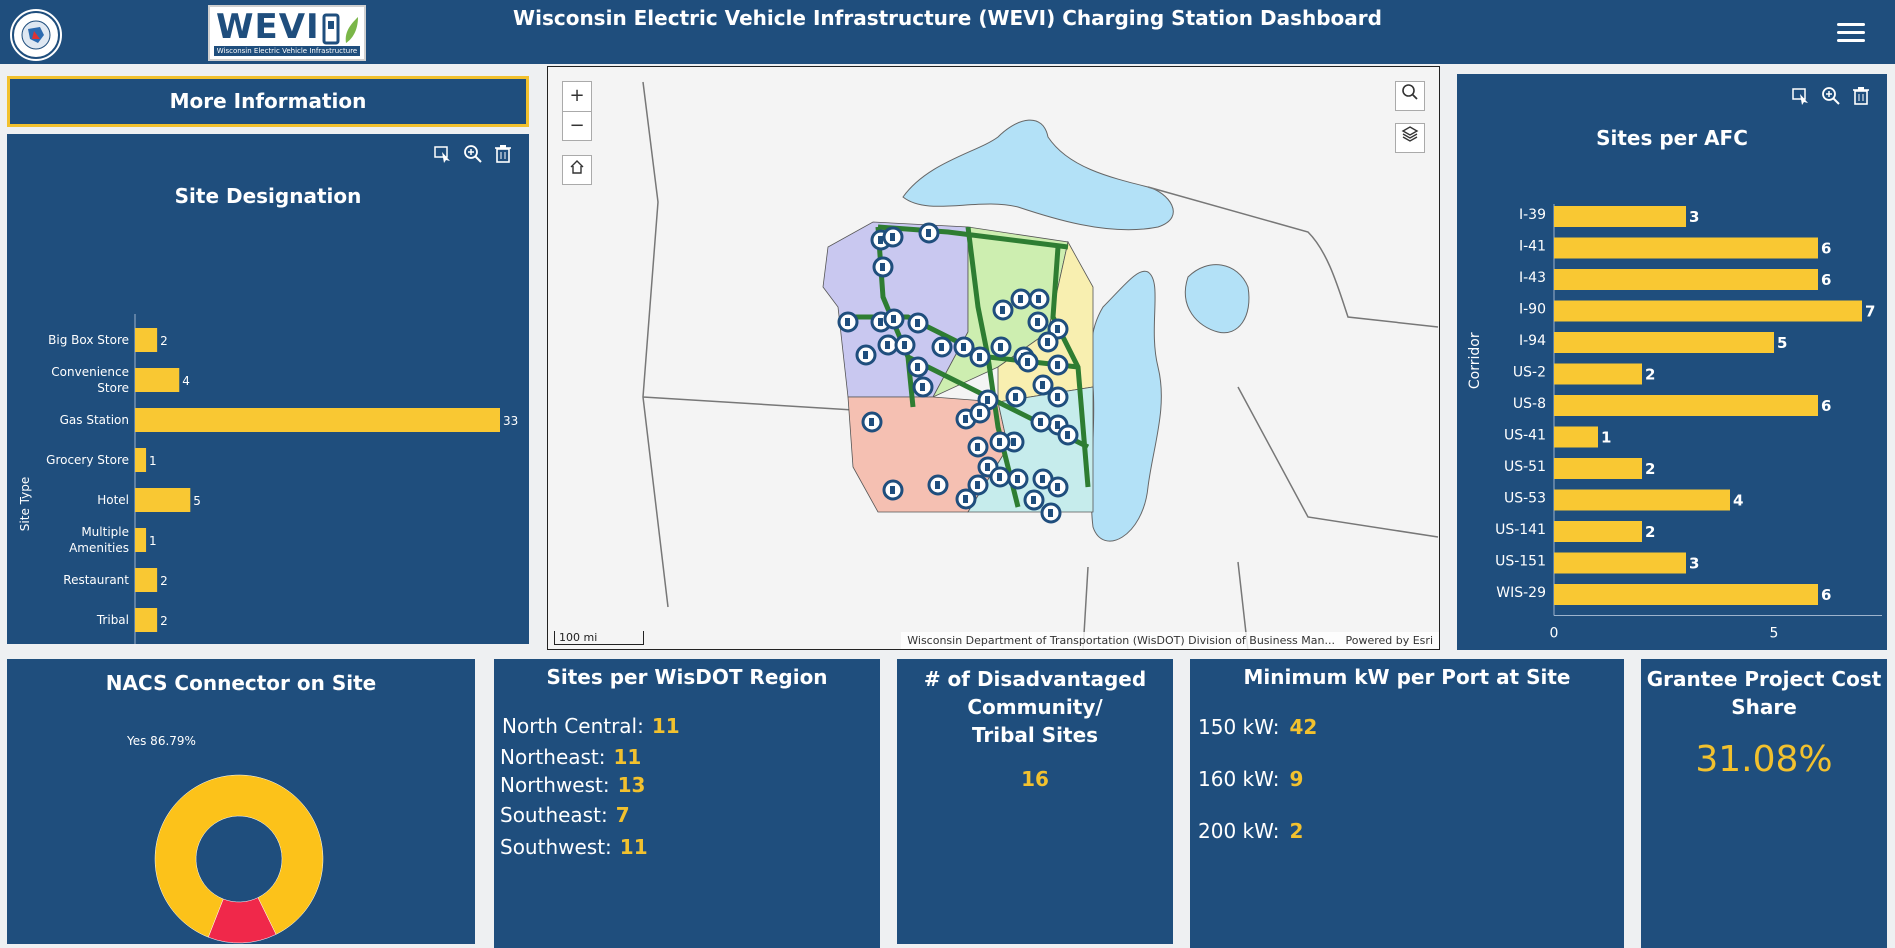 The height and width of the screenshot is (948, 1895). I want to click on category-label: I-90, so click(1532, 310).